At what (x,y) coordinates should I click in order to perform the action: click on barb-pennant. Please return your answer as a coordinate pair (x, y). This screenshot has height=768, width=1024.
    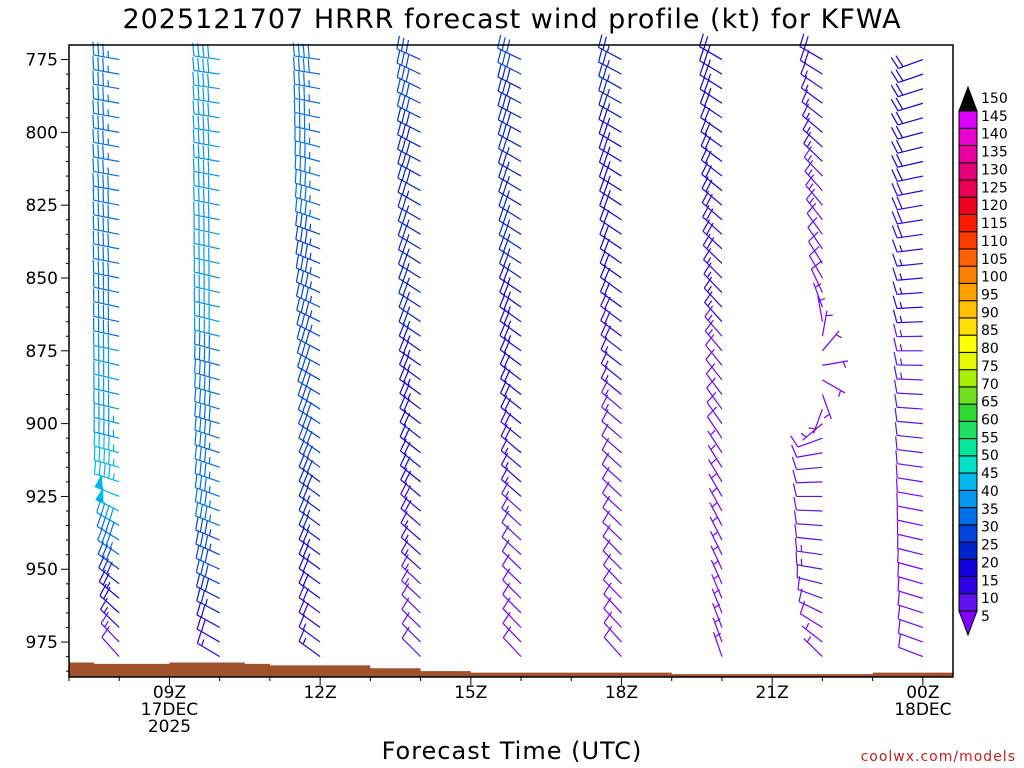
    Looking at the image, I should click on (98, 482).